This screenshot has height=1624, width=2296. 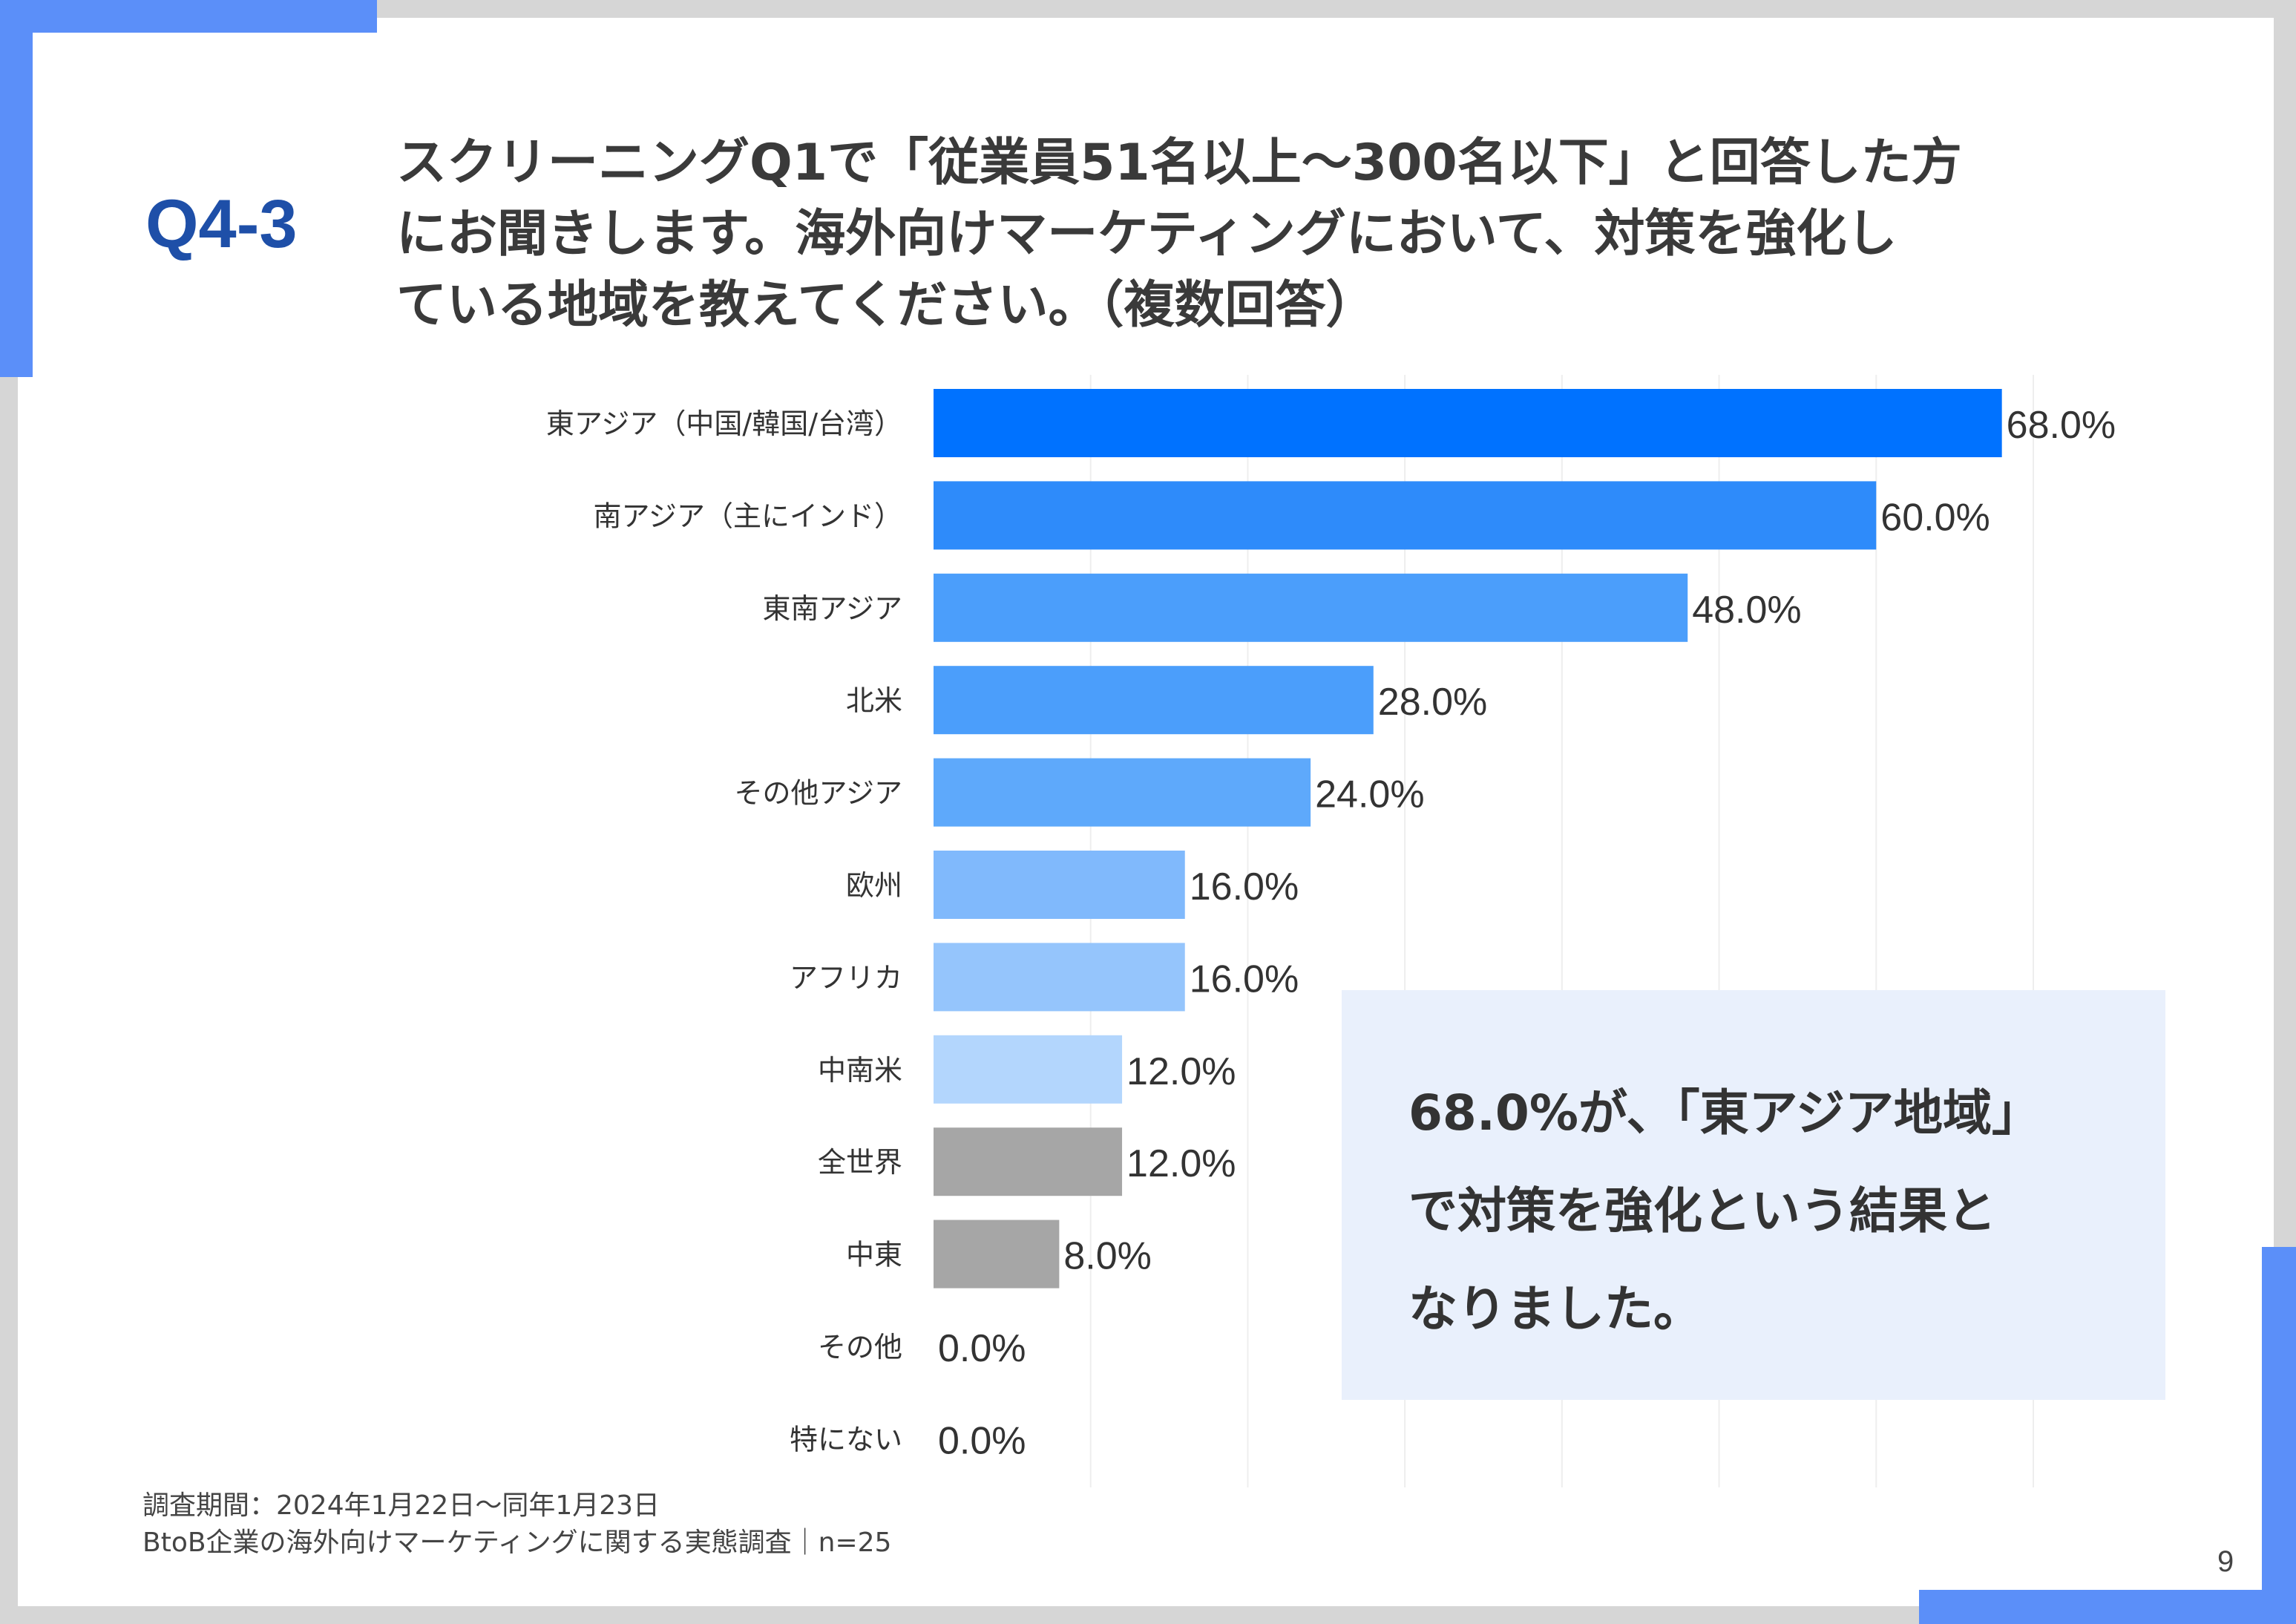 What do you see at coordinates (1935, 517) in the screenshot?
I see `value-label: 60.0%` at bounding box center [1935, 517].